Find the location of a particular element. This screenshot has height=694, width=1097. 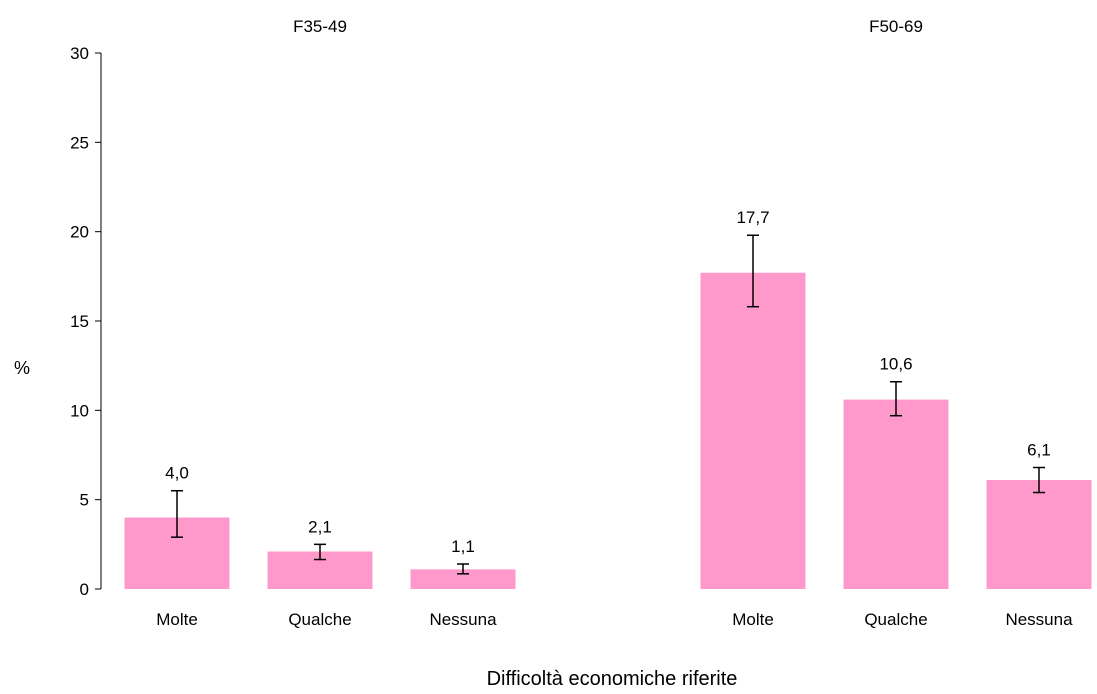

y-axis-label: % is located at coordinates (22, 368).